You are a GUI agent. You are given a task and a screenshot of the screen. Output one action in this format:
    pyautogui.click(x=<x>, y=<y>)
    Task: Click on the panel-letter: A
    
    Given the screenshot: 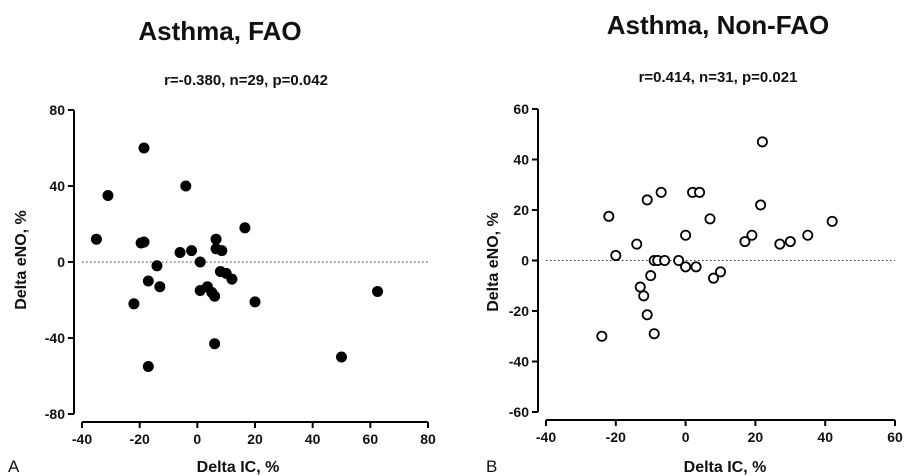 What is the action you would take?
    pyautogui.click(x=14, y=466)
    